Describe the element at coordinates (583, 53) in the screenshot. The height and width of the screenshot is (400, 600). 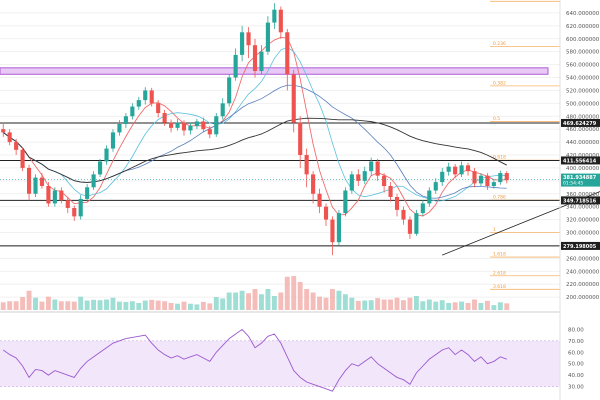
I see `price-tick-label: 580.000000` at that location.